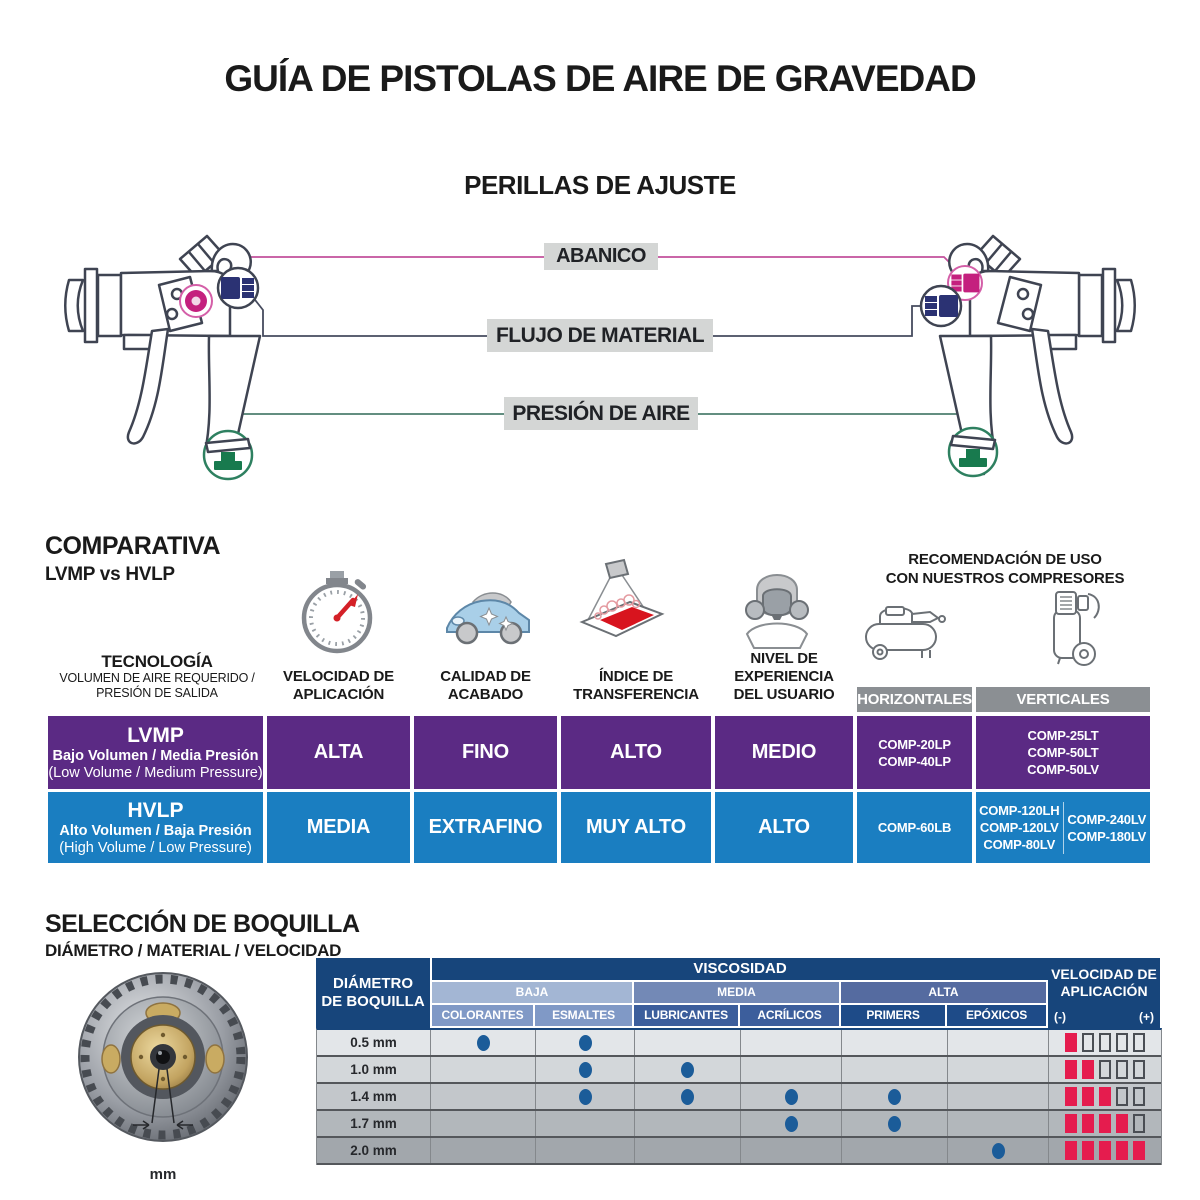 This screenshot has height=1200, width=1200. I want to click on nozzle-photo, so click(163, 1057).